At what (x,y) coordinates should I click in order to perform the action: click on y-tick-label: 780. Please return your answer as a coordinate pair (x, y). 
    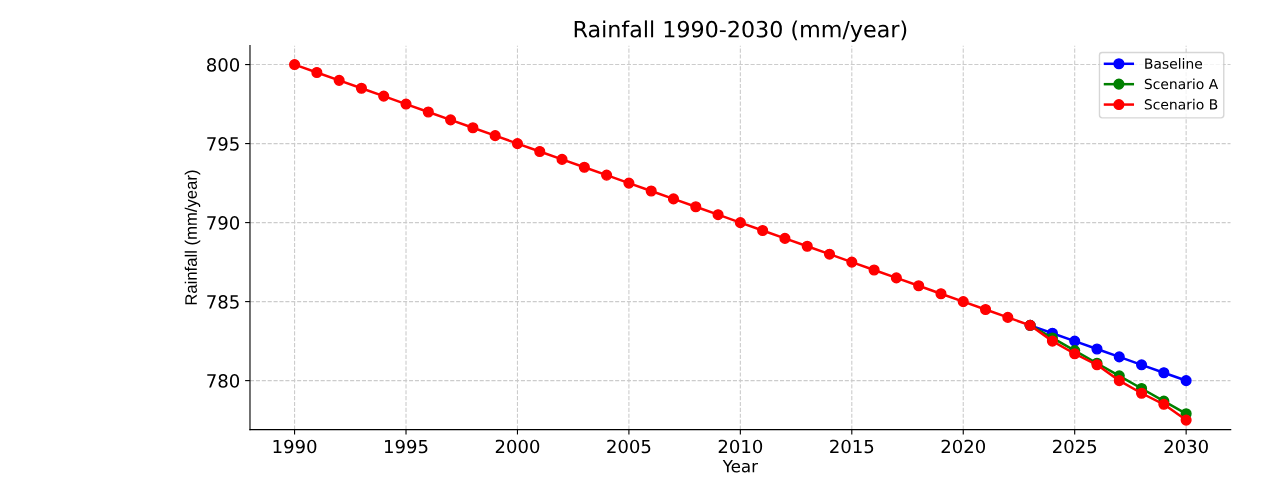
    Looking at the image, I should click on (223, 381).